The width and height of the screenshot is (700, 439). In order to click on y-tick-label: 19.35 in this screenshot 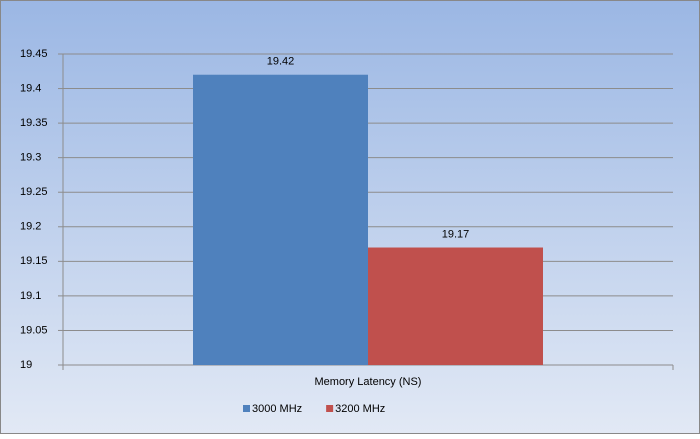, I will do `click(34, 123)`.